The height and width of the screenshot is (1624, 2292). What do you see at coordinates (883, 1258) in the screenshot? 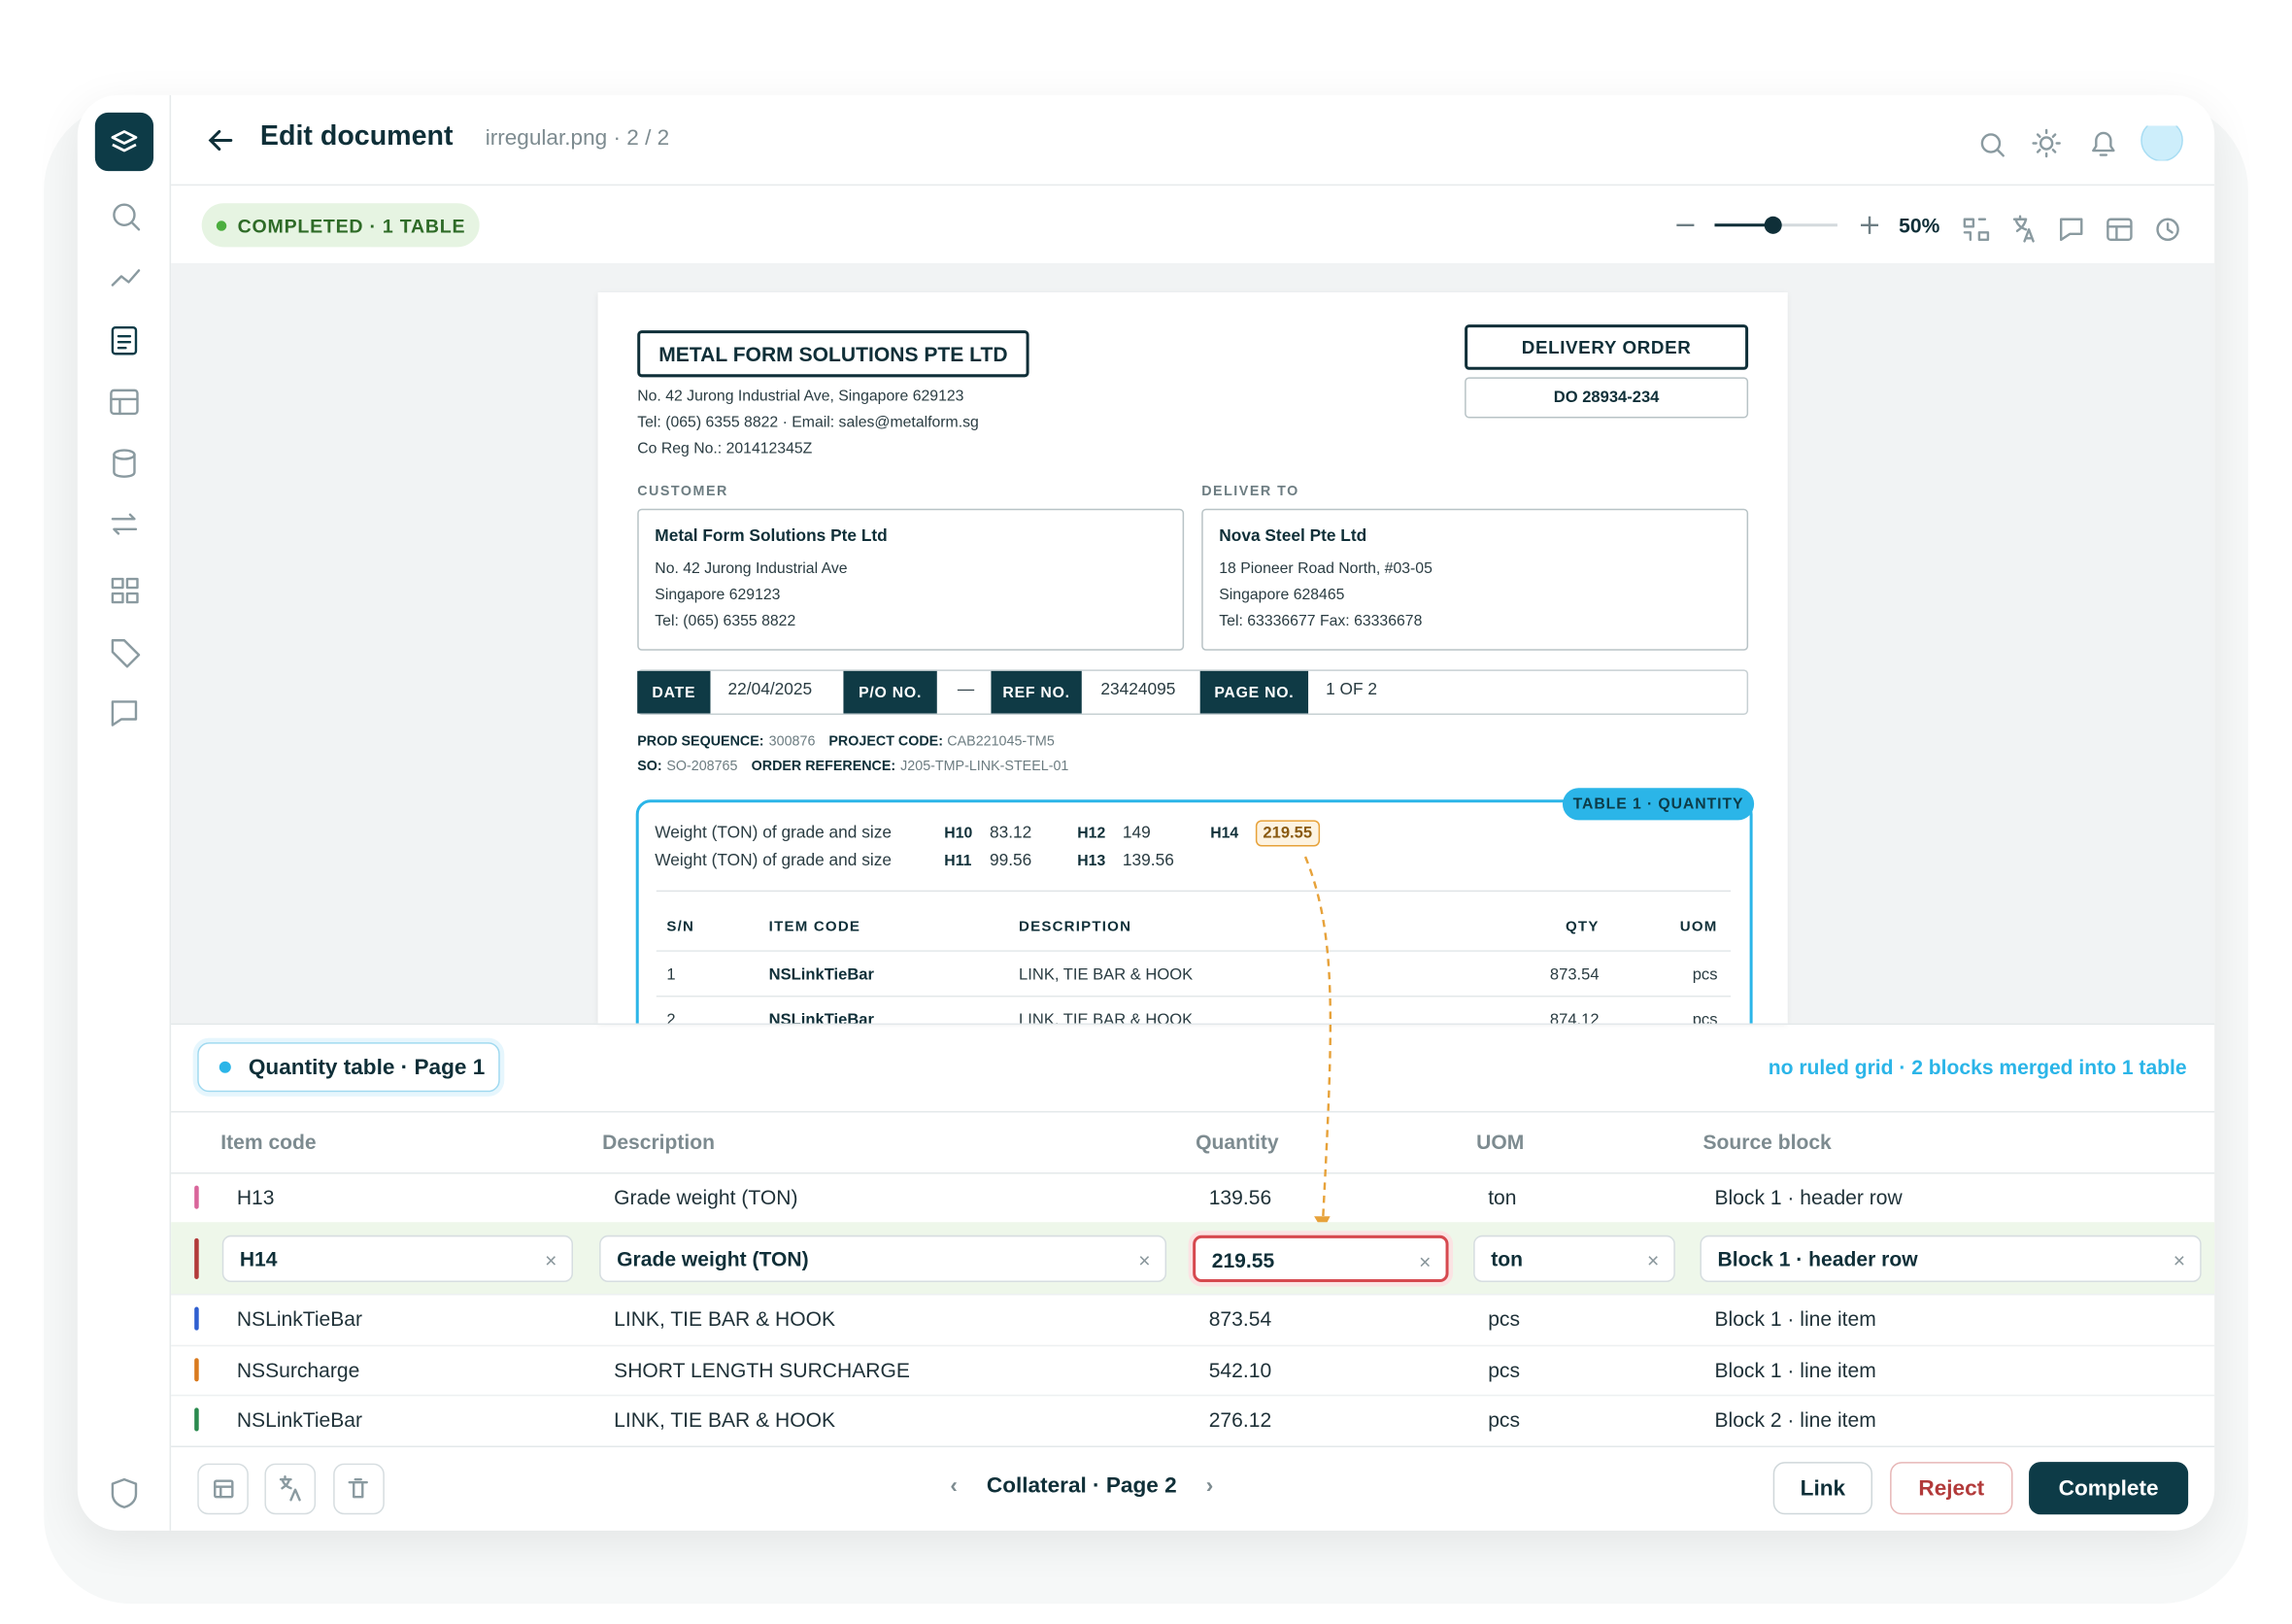
I see `cell-input: Grade weight (TON) ×` at bounding box center [883, 1258].